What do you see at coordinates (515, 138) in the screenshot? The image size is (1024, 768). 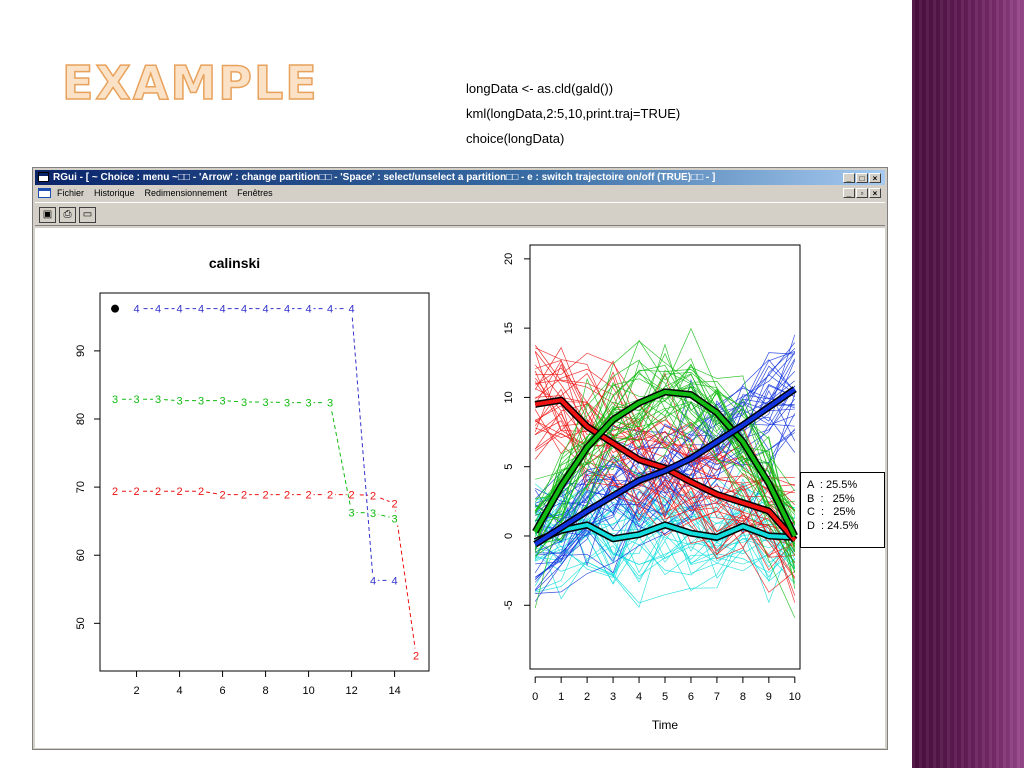 I see `code-line: choice(longData)` at bounding box center [515, 138].